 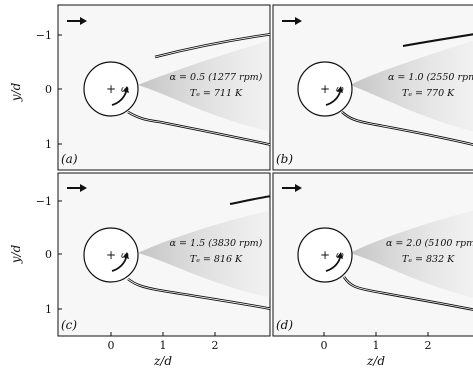 I want to click on panel-label: (c), so click(x=69, y=325).